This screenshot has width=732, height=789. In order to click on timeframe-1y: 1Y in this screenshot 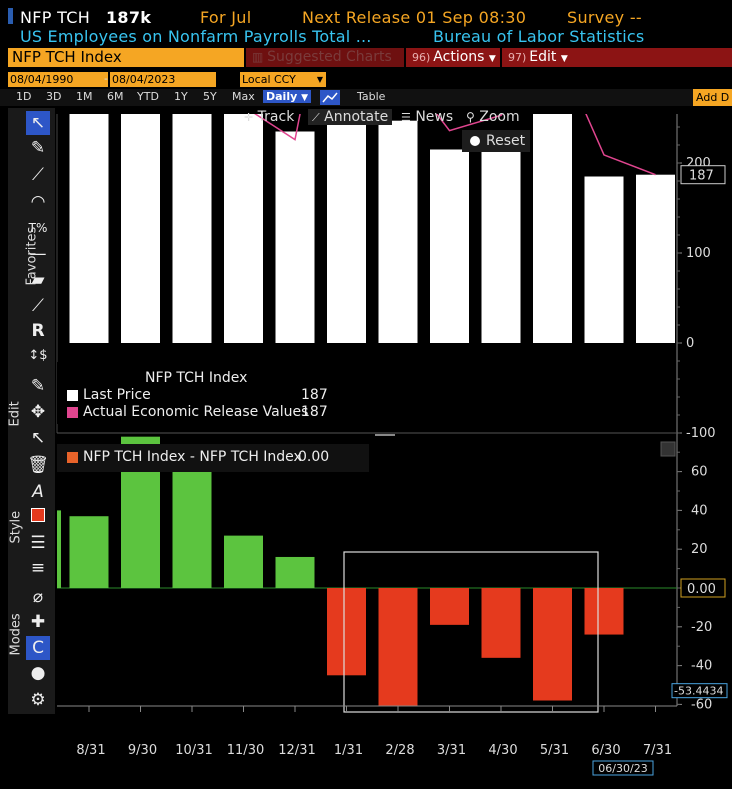, I will do `click(181, 96)`.